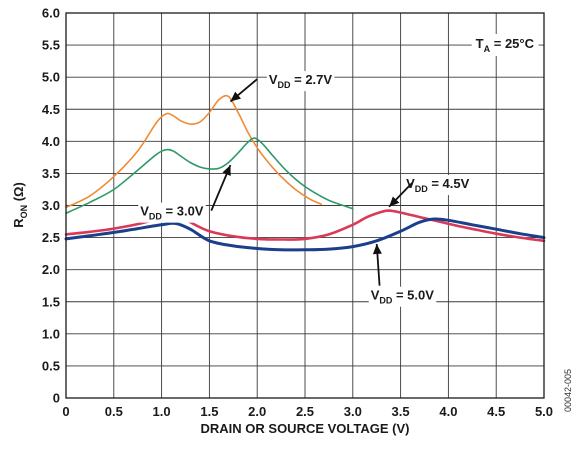  What do you see at coordinates (51, 269) in the screenshot?
I see `y-tick-label: 2.0` at bounding box center [51, 269].